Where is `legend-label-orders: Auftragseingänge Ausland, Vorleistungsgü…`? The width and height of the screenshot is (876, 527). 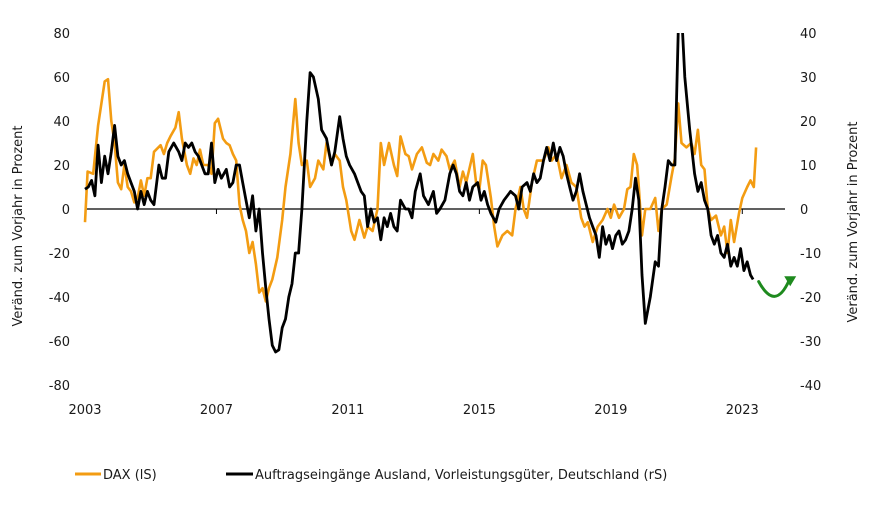
legend-label-orders: Auftragseingänge Ausland, Vorleistungsgü… is located at coordinates (461, 475).